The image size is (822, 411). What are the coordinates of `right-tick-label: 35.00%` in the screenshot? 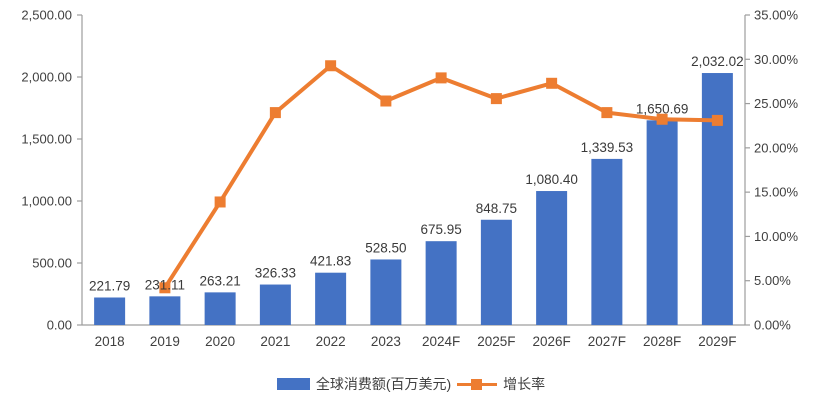 It's located at (776, 15).